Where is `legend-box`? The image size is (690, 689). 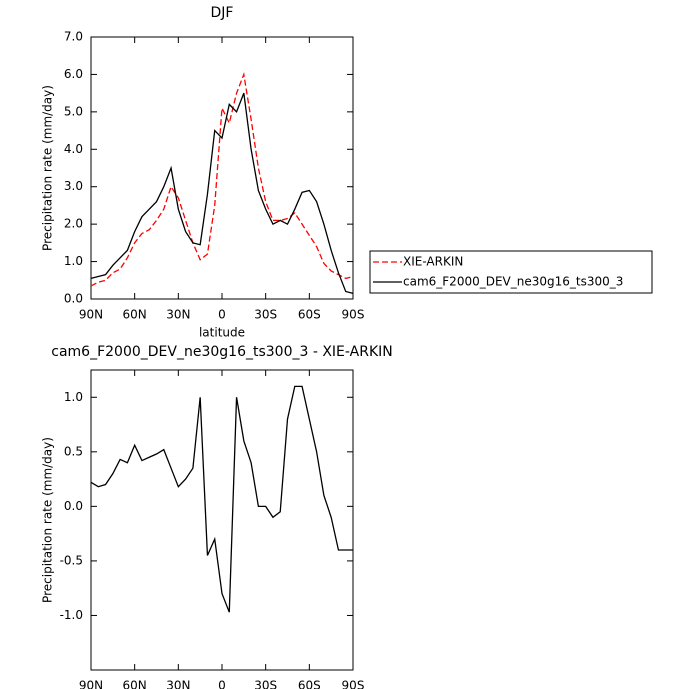
legend-box is located at coordinates (511, 272).